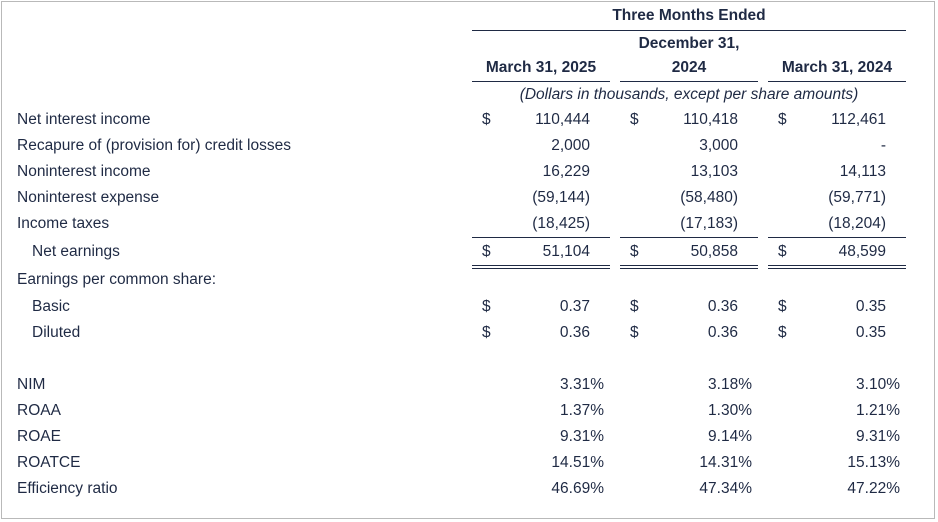  What do you see at coordinates (862, 171) in the screenshot?
I see `cell-value: 14,113` at bounding box center [862, 171].